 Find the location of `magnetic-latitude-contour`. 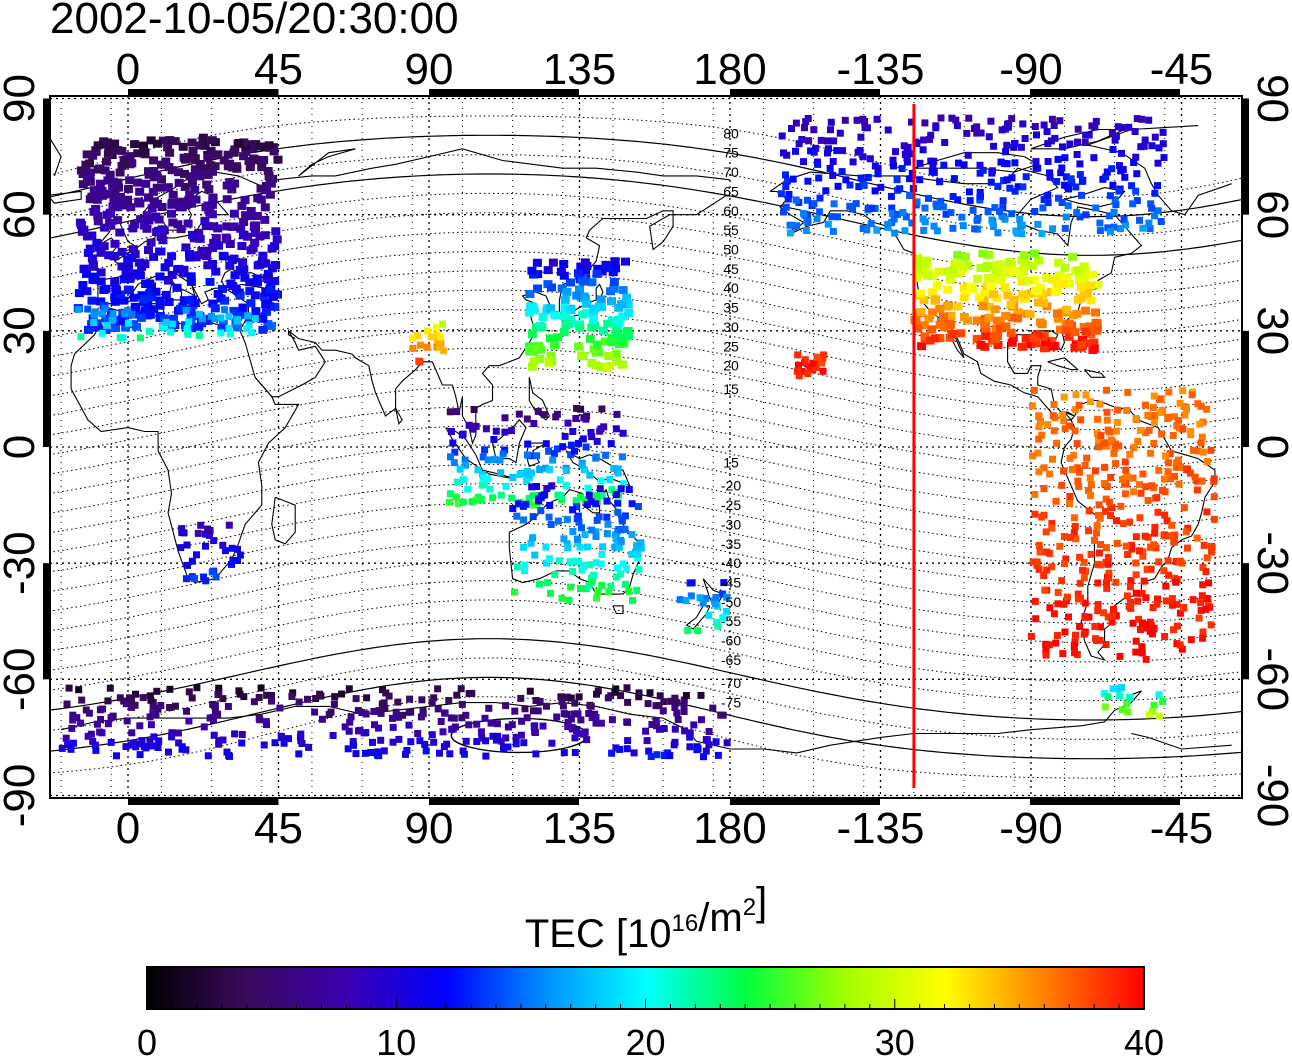

magnetic-latitude-contour is located at coordinates (646, 427).